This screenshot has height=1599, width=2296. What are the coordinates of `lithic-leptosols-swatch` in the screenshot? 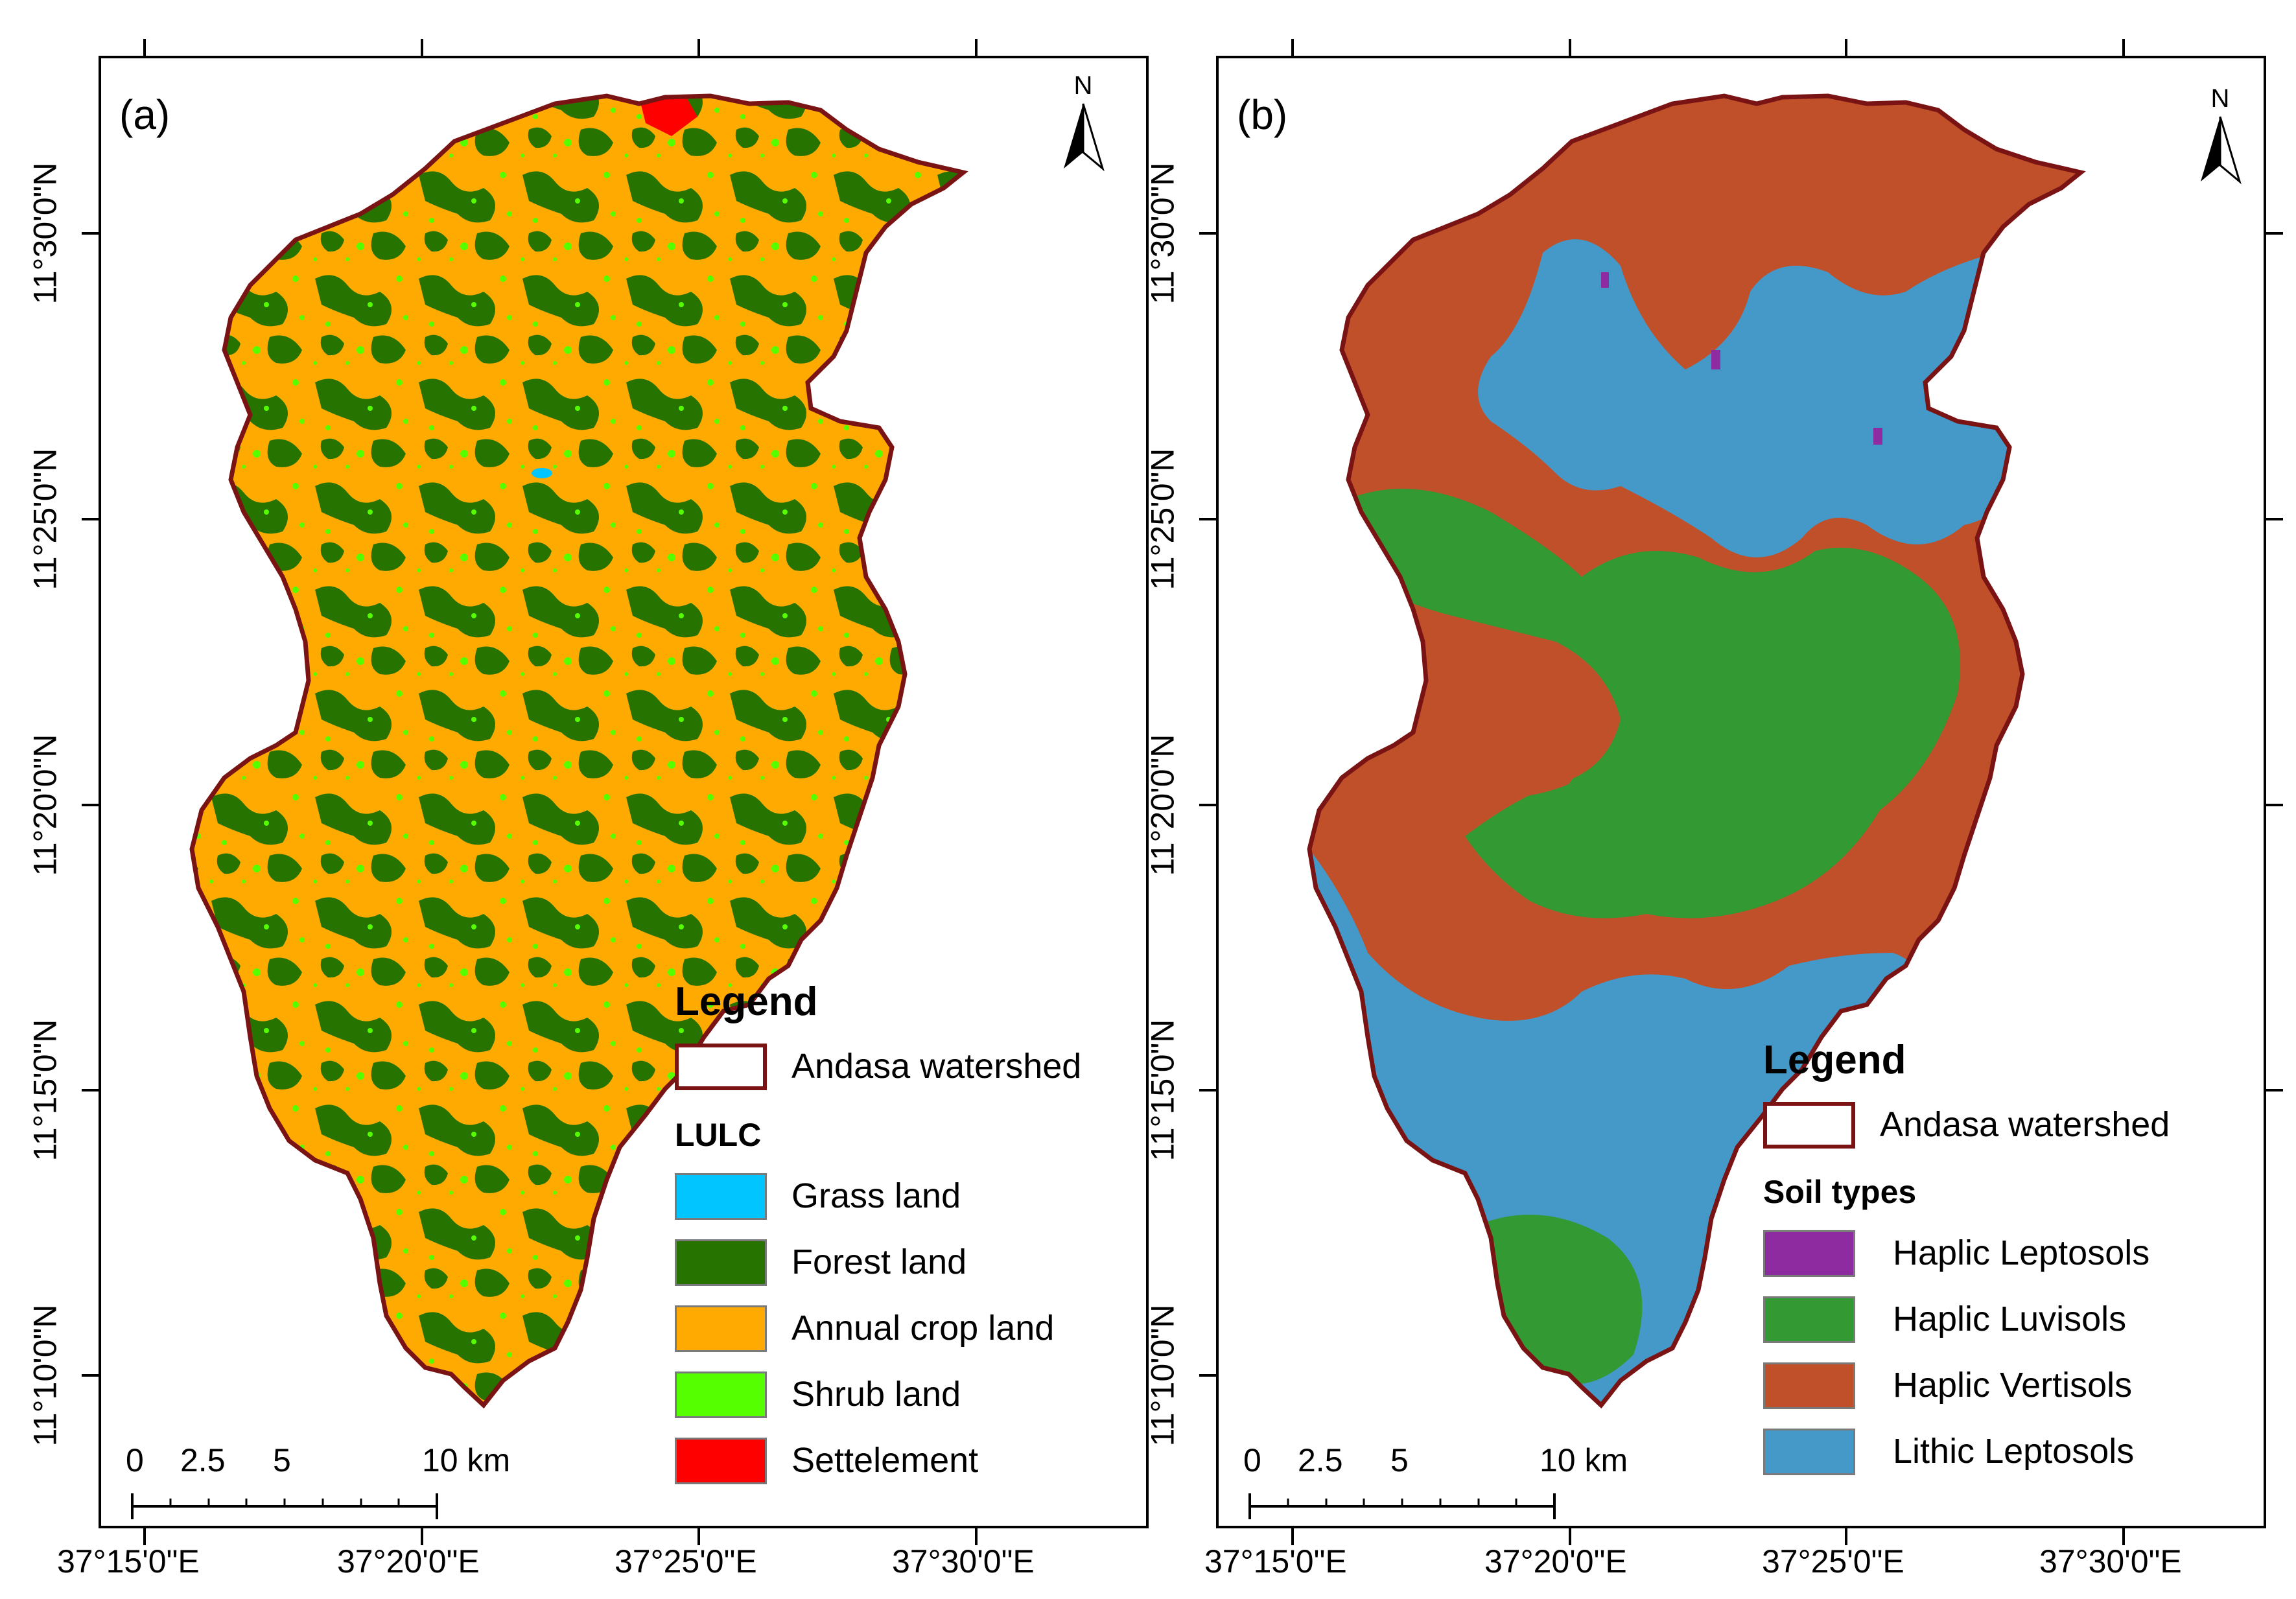 It's located at (1809, 1452).